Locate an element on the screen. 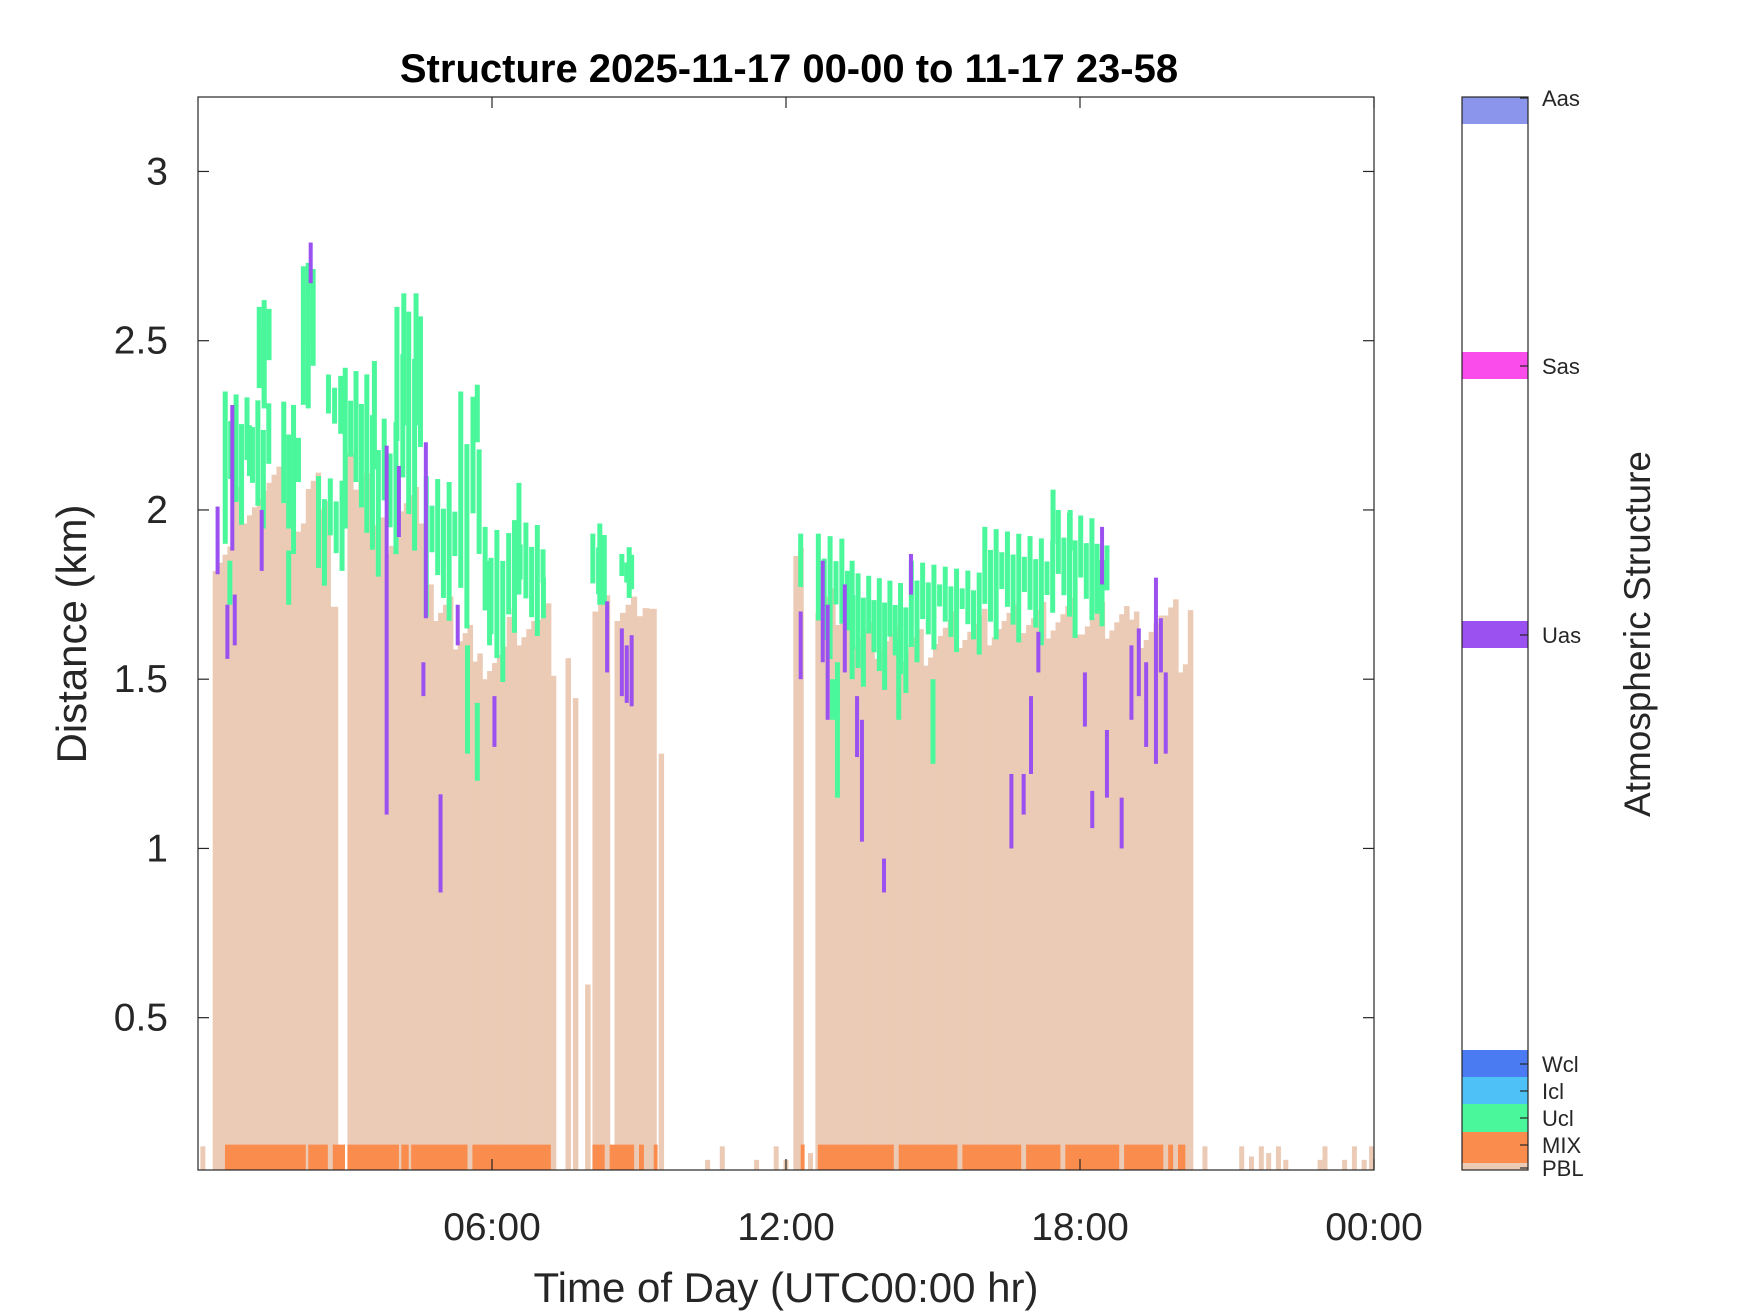  y-tick-label: 1.5 is located at coordinates (141, 679).